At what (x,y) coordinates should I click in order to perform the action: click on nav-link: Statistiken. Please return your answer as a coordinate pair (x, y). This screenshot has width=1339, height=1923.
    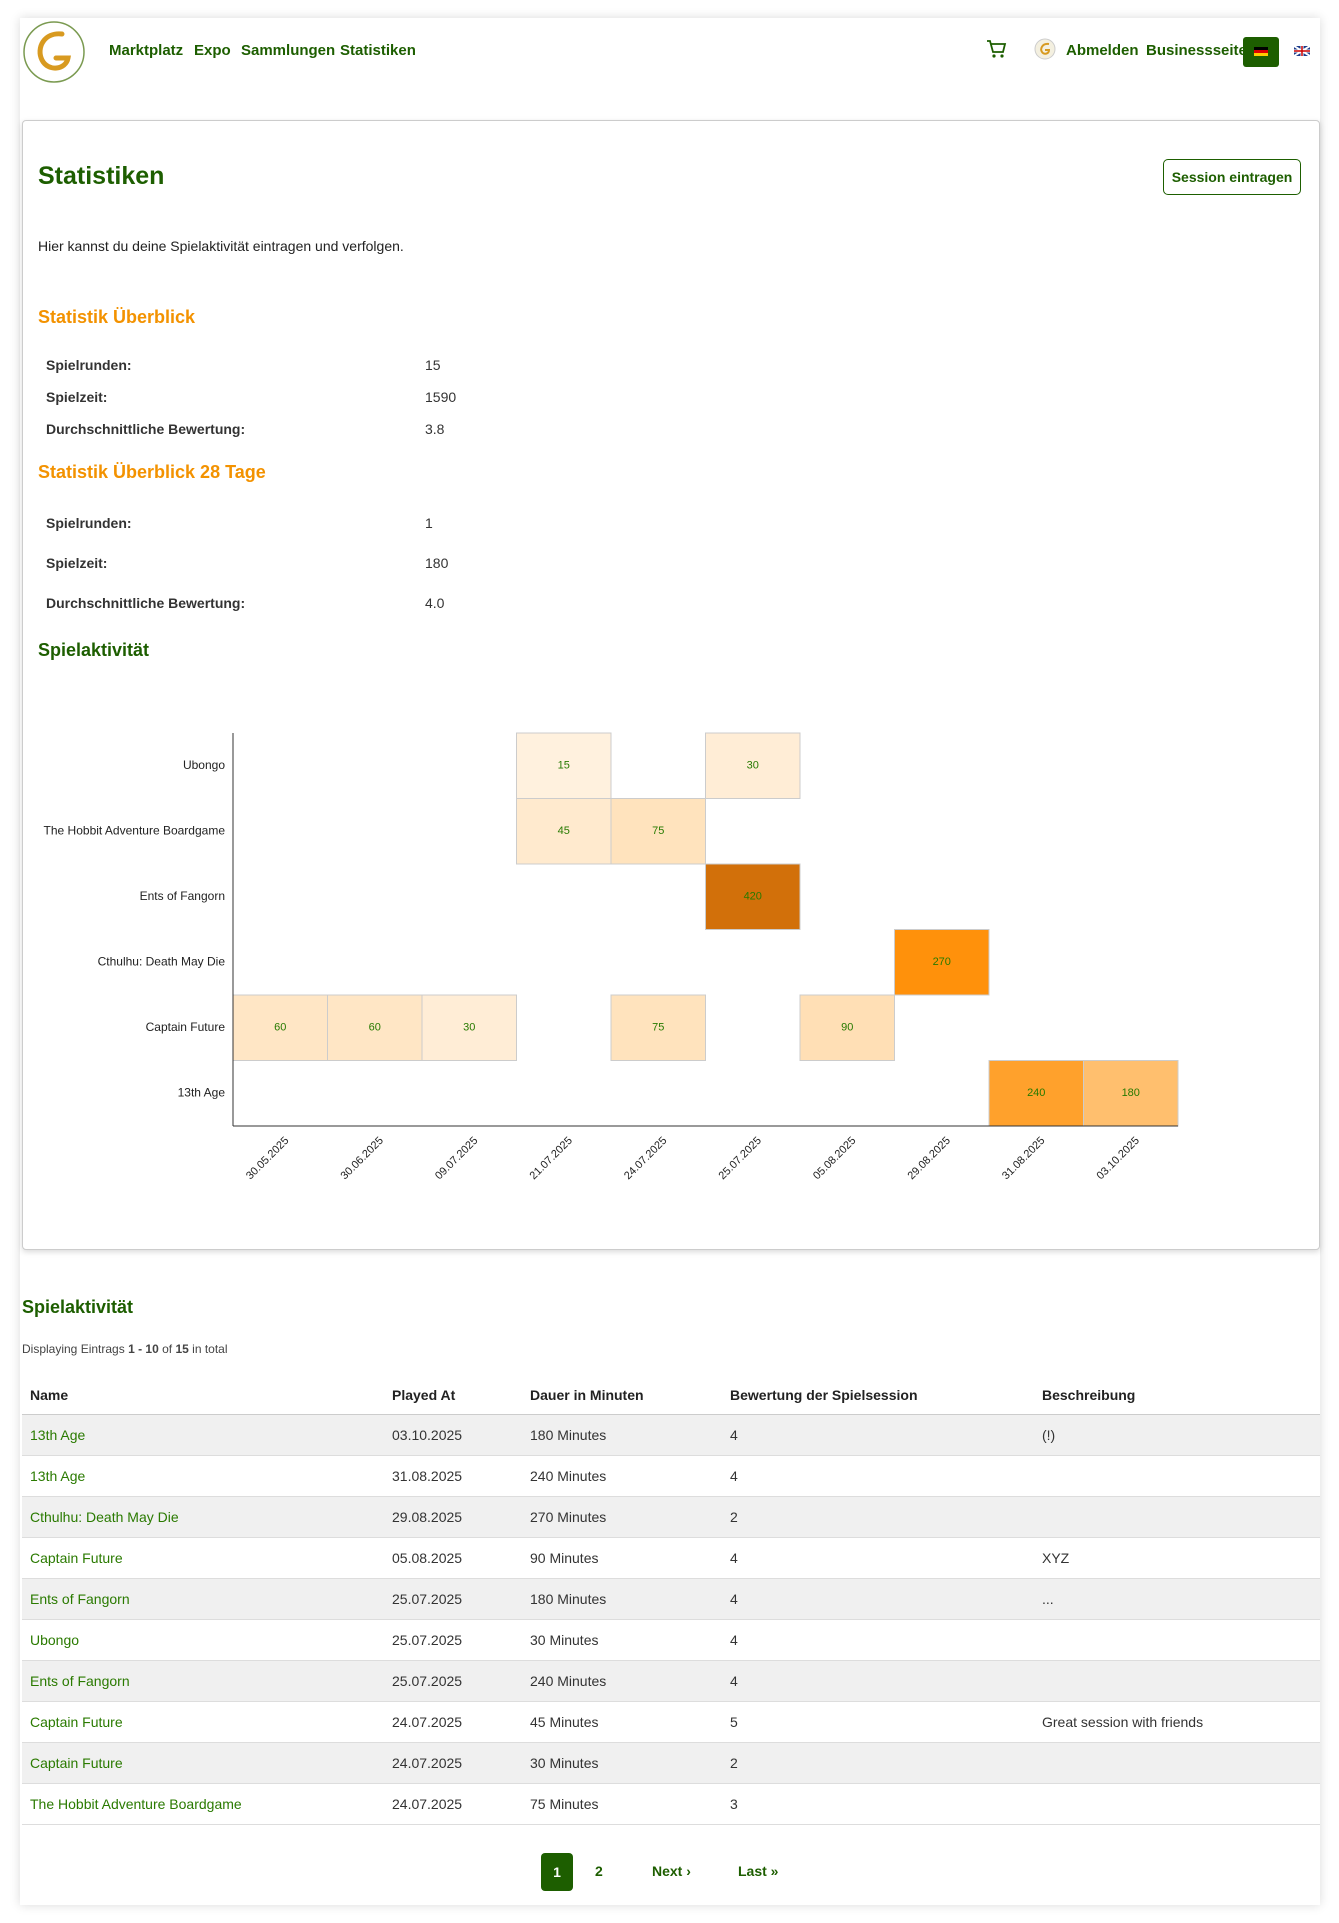
    Looking at the image, I should click on (378, 50).